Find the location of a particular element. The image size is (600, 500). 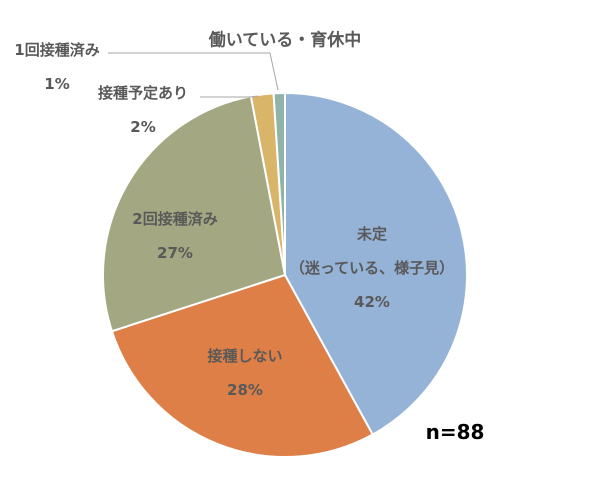

value-label: 28% is located at coordinates (245, 390).